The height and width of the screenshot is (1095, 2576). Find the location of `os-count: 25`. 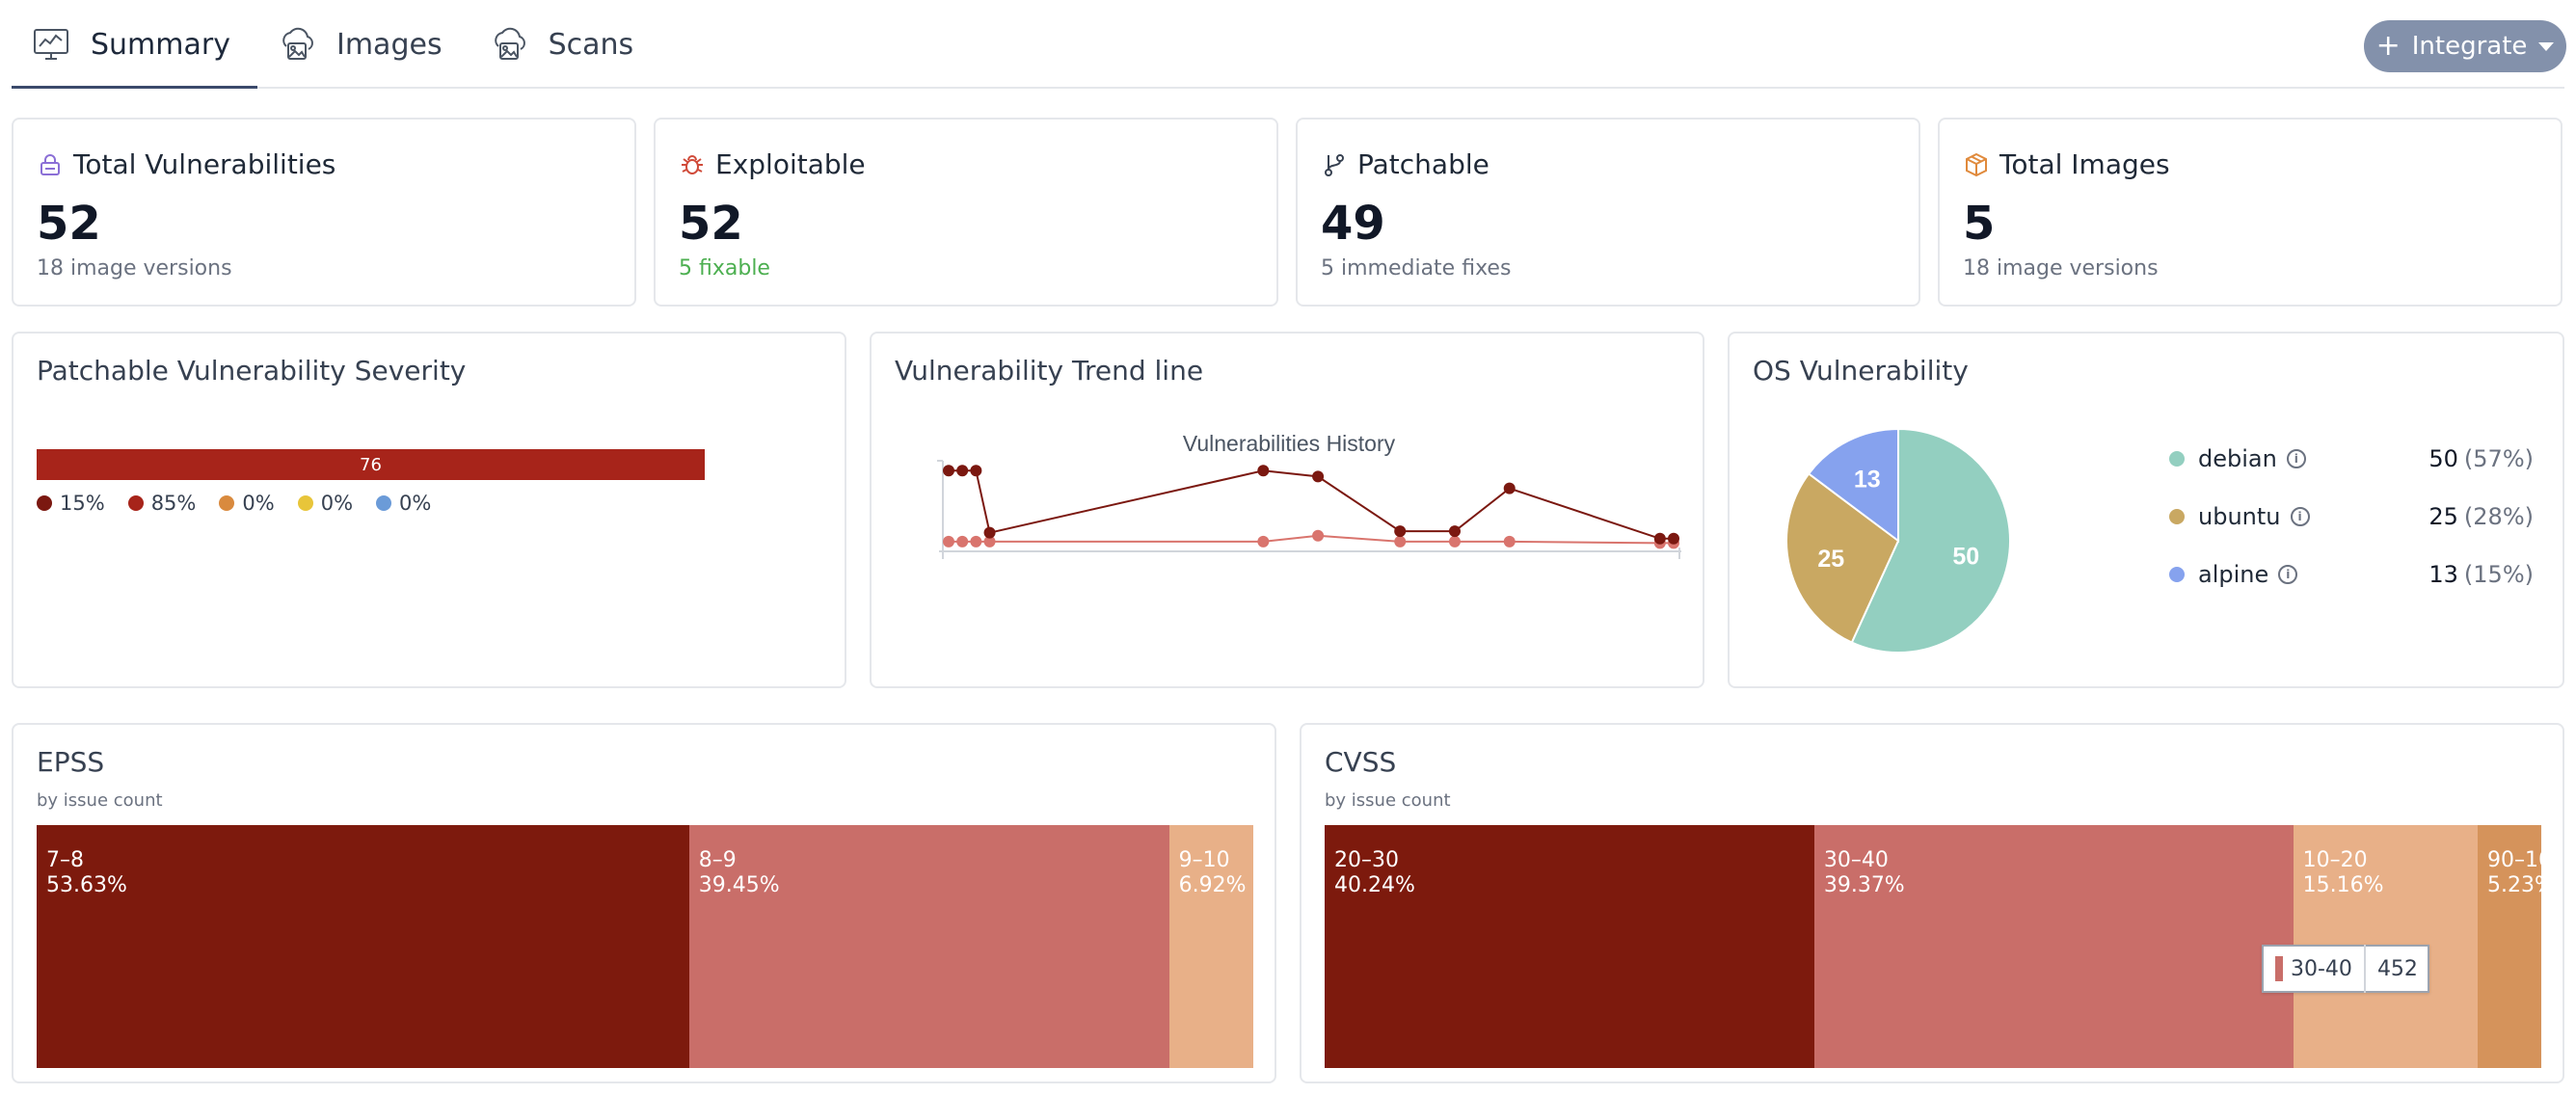

os-count: 25 is located at coordinates (2443, 517).